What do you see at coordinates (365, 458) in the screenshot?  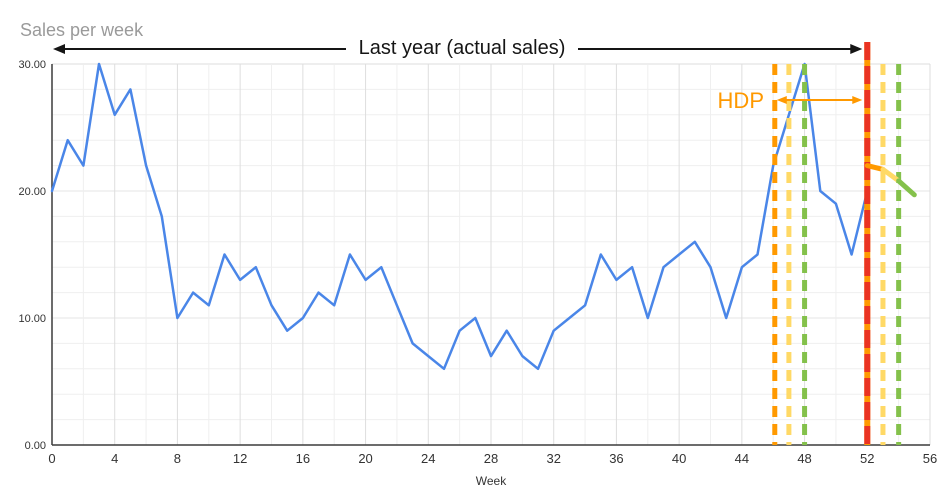 I see `x-tick-label: 20` at bounding box center [365, 458].